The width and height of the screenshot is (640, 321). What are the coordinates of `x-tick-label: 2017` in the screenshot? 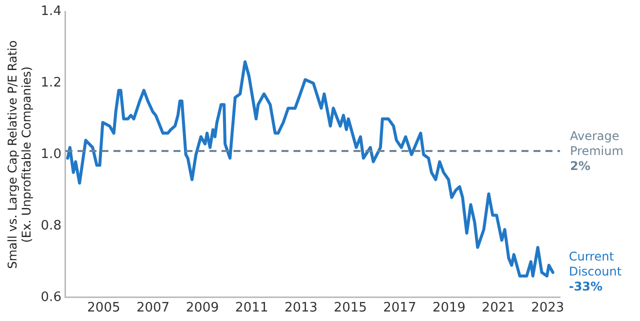 It's located at (399, 308).